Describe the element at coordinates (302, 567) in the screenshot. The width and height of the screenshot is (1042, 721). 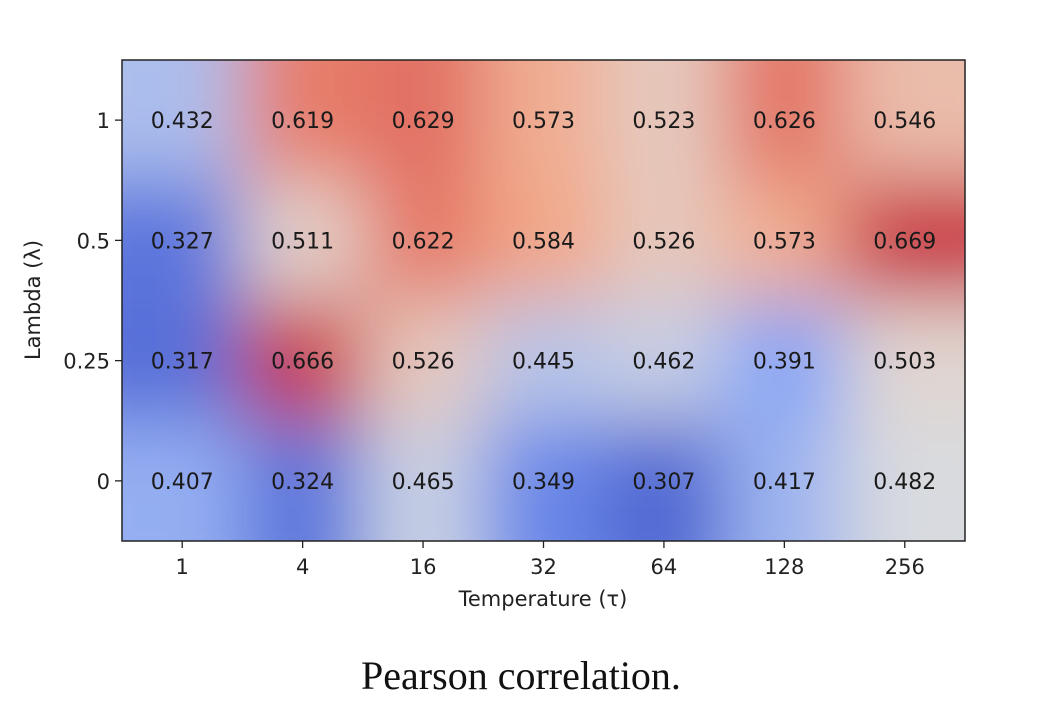
I see `x-tick-label: 4` at that location.